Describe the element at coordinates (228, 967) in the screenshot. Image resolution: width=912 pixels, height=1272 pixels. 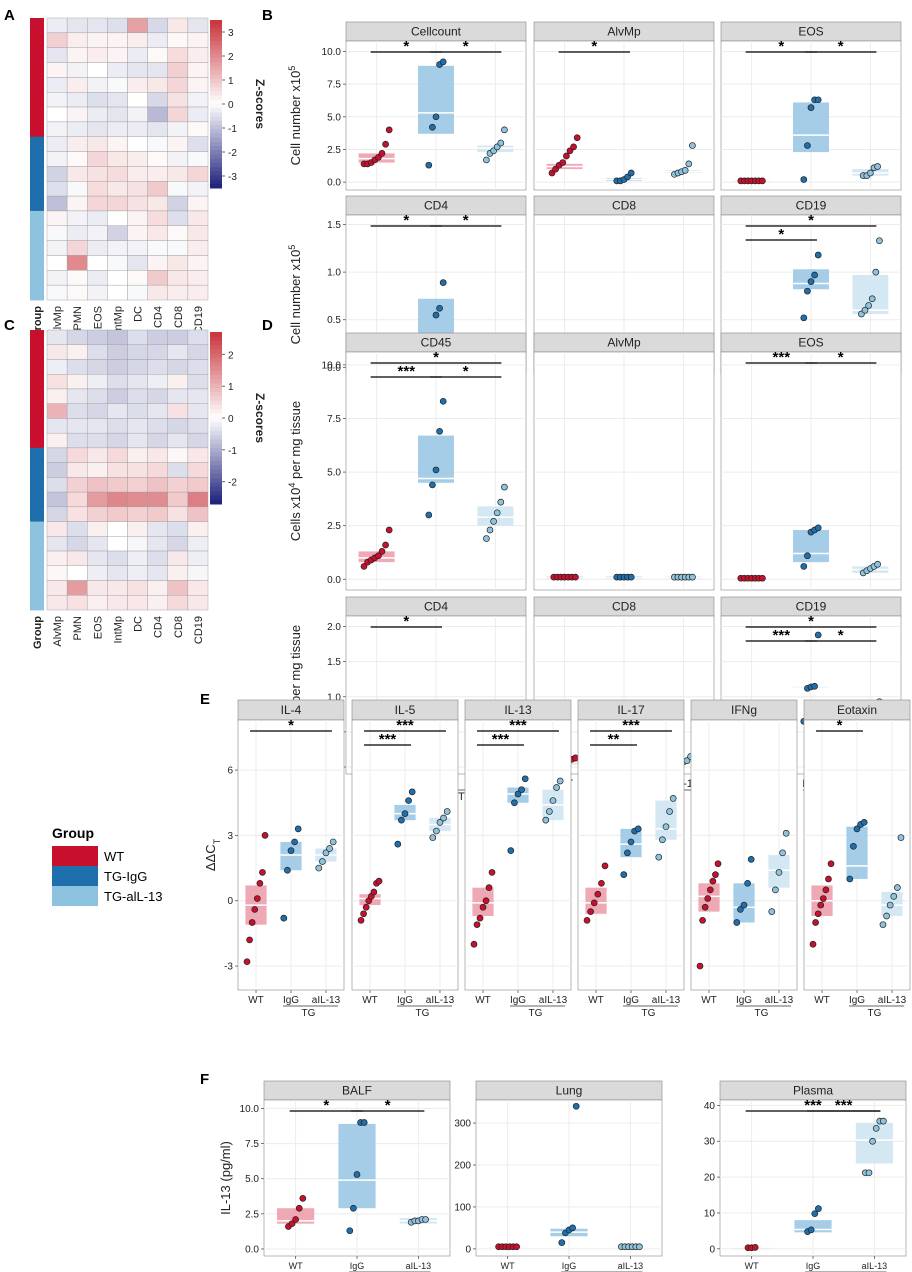
I see `y-tick-label: -3` at that location.